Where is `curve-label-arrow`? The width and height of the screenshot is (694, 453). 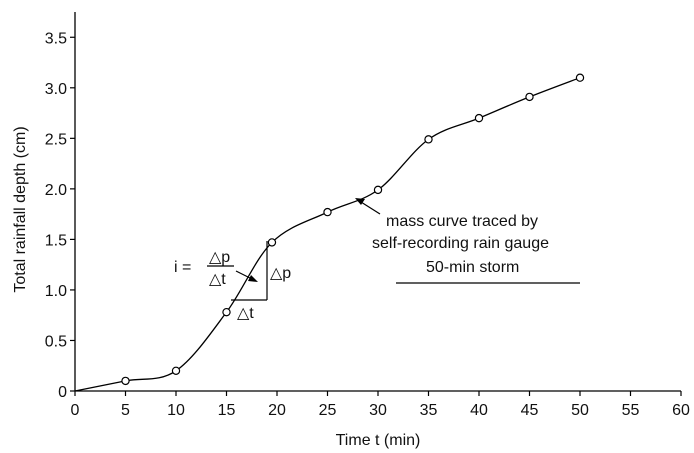 curve-label-arrow is located at coordinates (370, 208).